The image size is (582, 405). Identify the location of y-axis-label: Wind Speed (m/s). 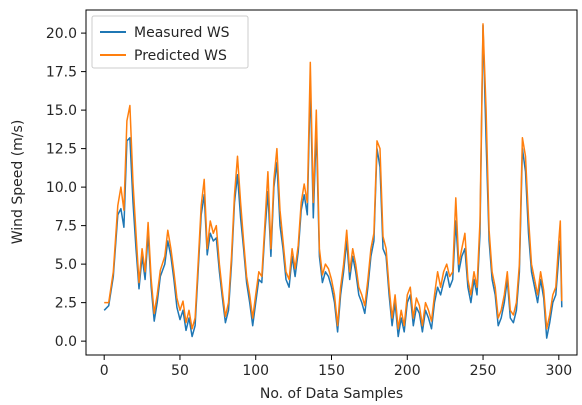
(18, 182).